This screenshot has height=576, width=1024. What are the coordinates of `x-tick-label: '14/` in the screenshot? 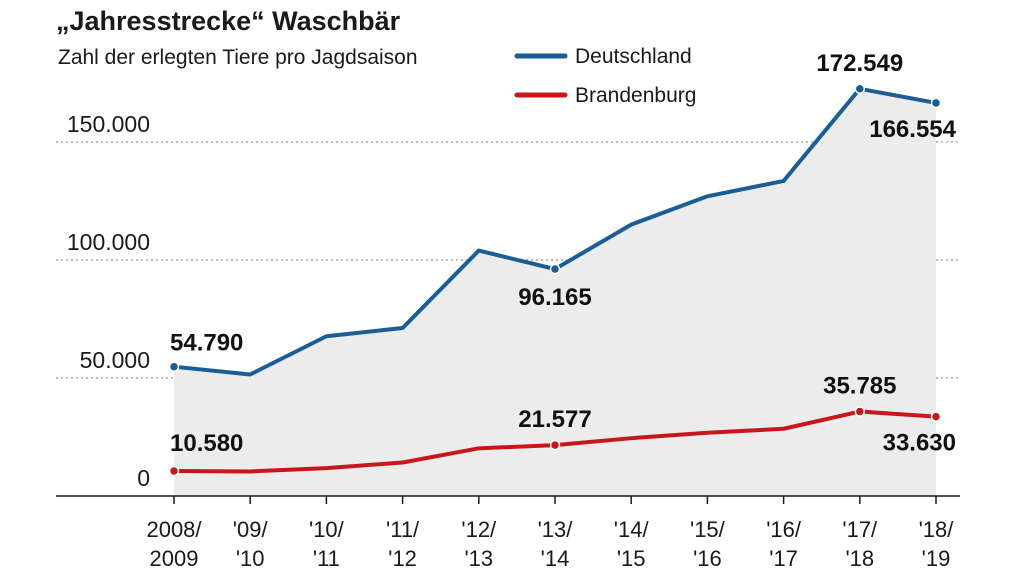 It's located at (632, 529).